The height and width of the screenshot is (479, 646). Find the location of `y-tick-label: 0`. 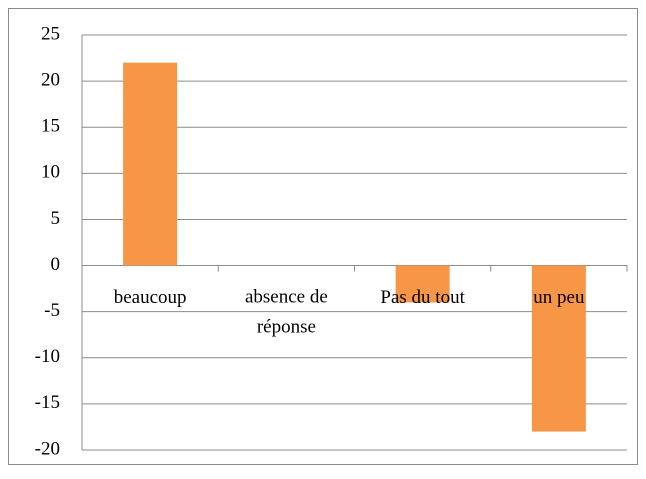

y-tick-label: 0 is located at coordinates (56, 264).